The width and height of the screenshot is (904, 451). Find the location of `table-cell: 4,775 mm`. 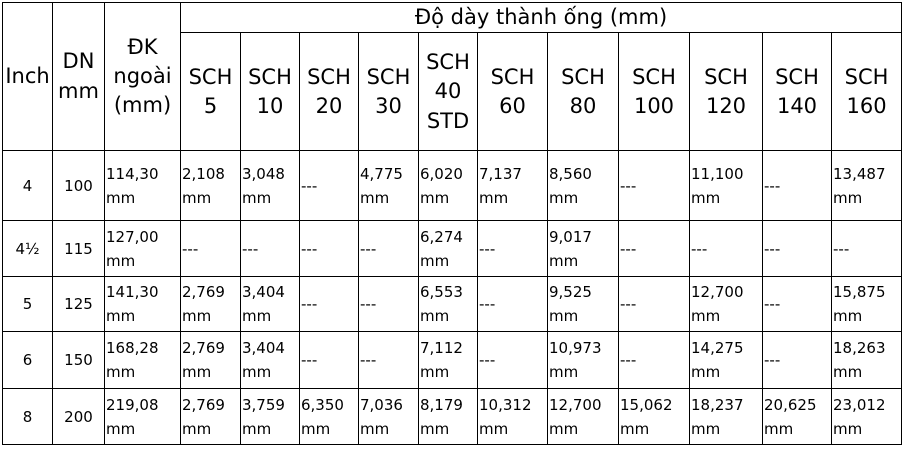

table-cell: 4,775 mm is located at coordinates (388, 186).